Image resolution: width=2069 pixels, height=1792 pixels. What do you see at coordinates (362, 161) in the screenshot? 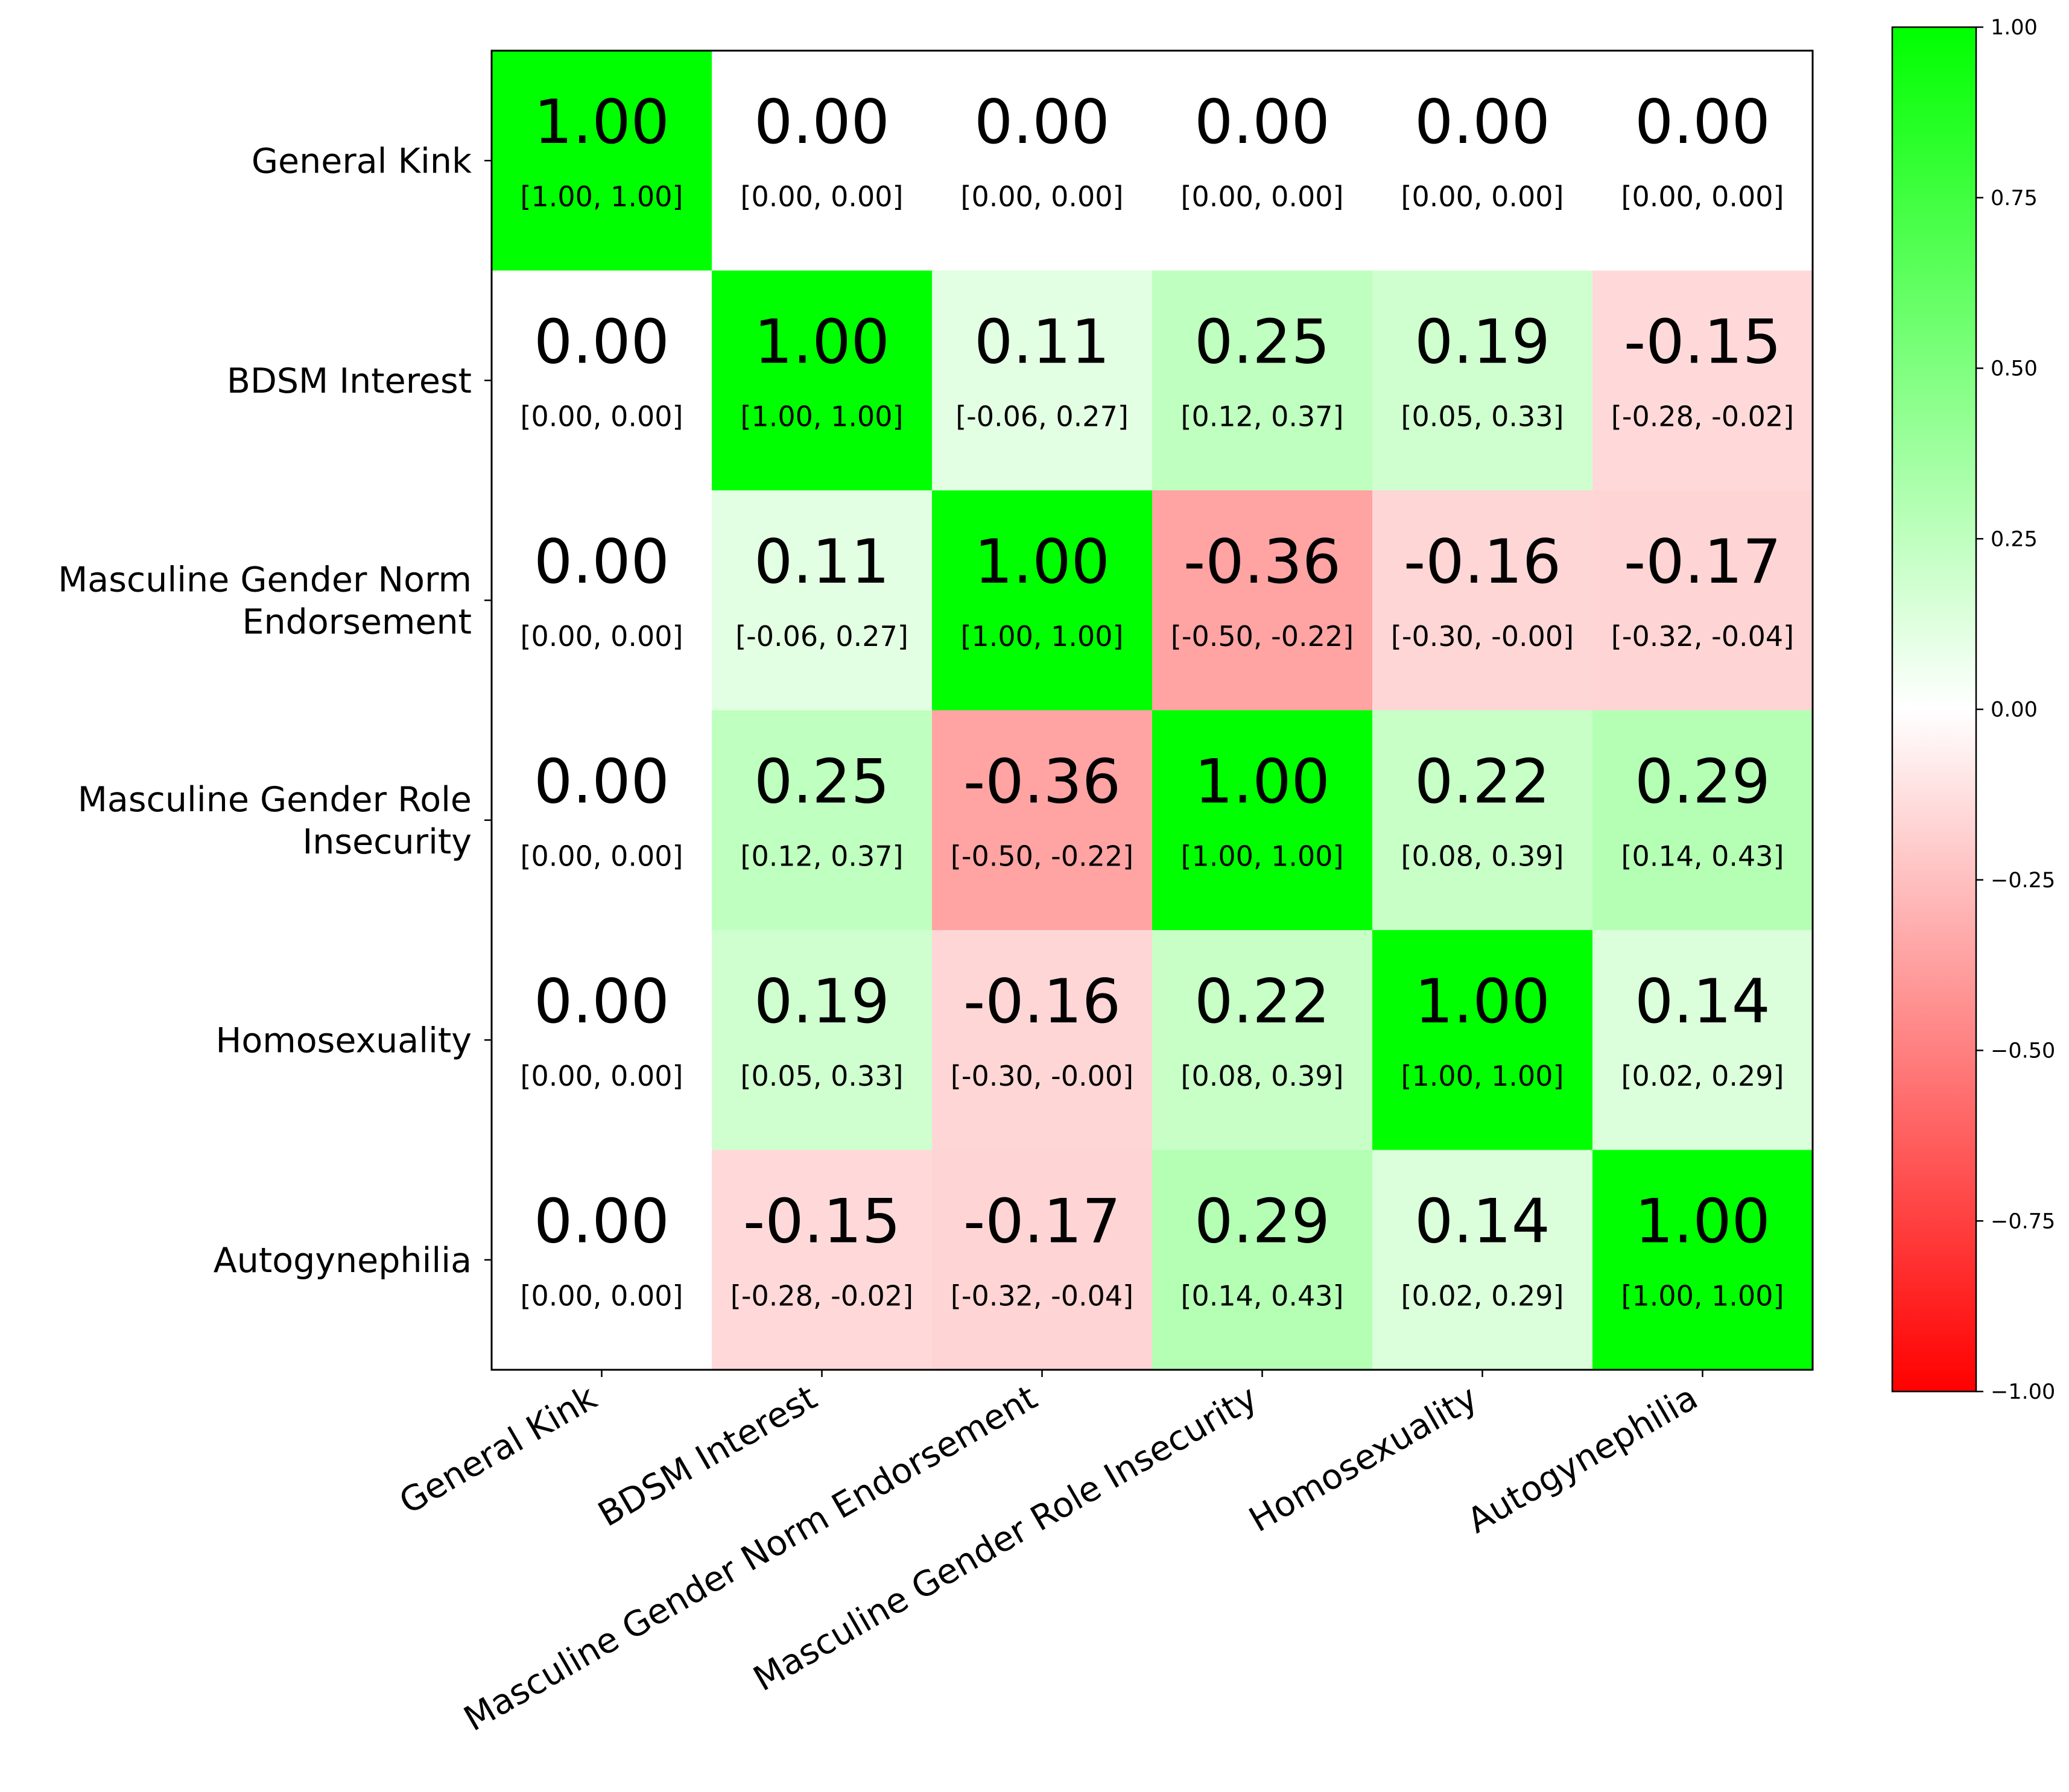
I see `y-tick-label: General Kink` at bounding box center [362, 161].